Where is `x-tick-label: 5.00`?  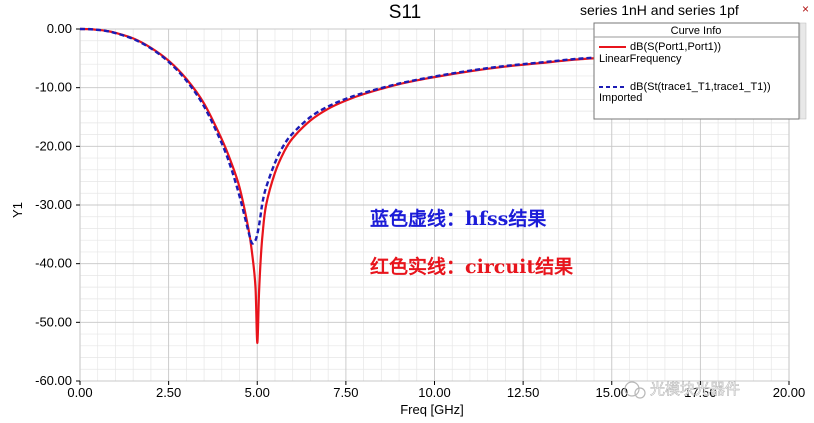 x-tick-label: 5.00 is located at coordinates (257, 392).